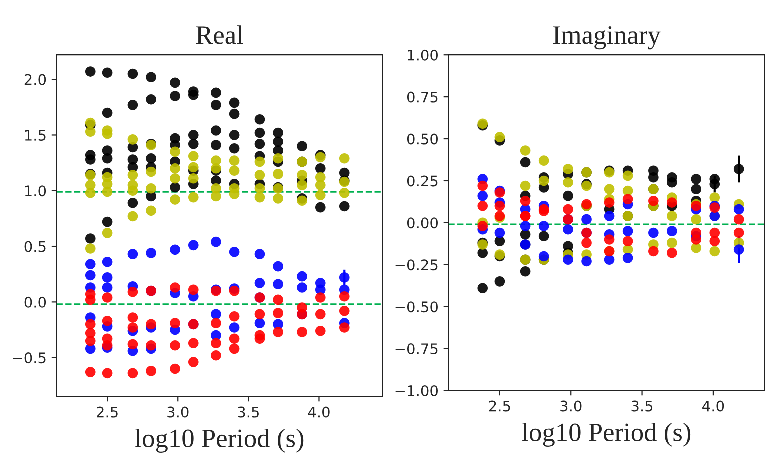 This screenshot has height=463, width=767. What do you see at coordinates (422, 97) in the screenshot?
I see `y-tick-label: 0.75` at bounding box center [422, 97].